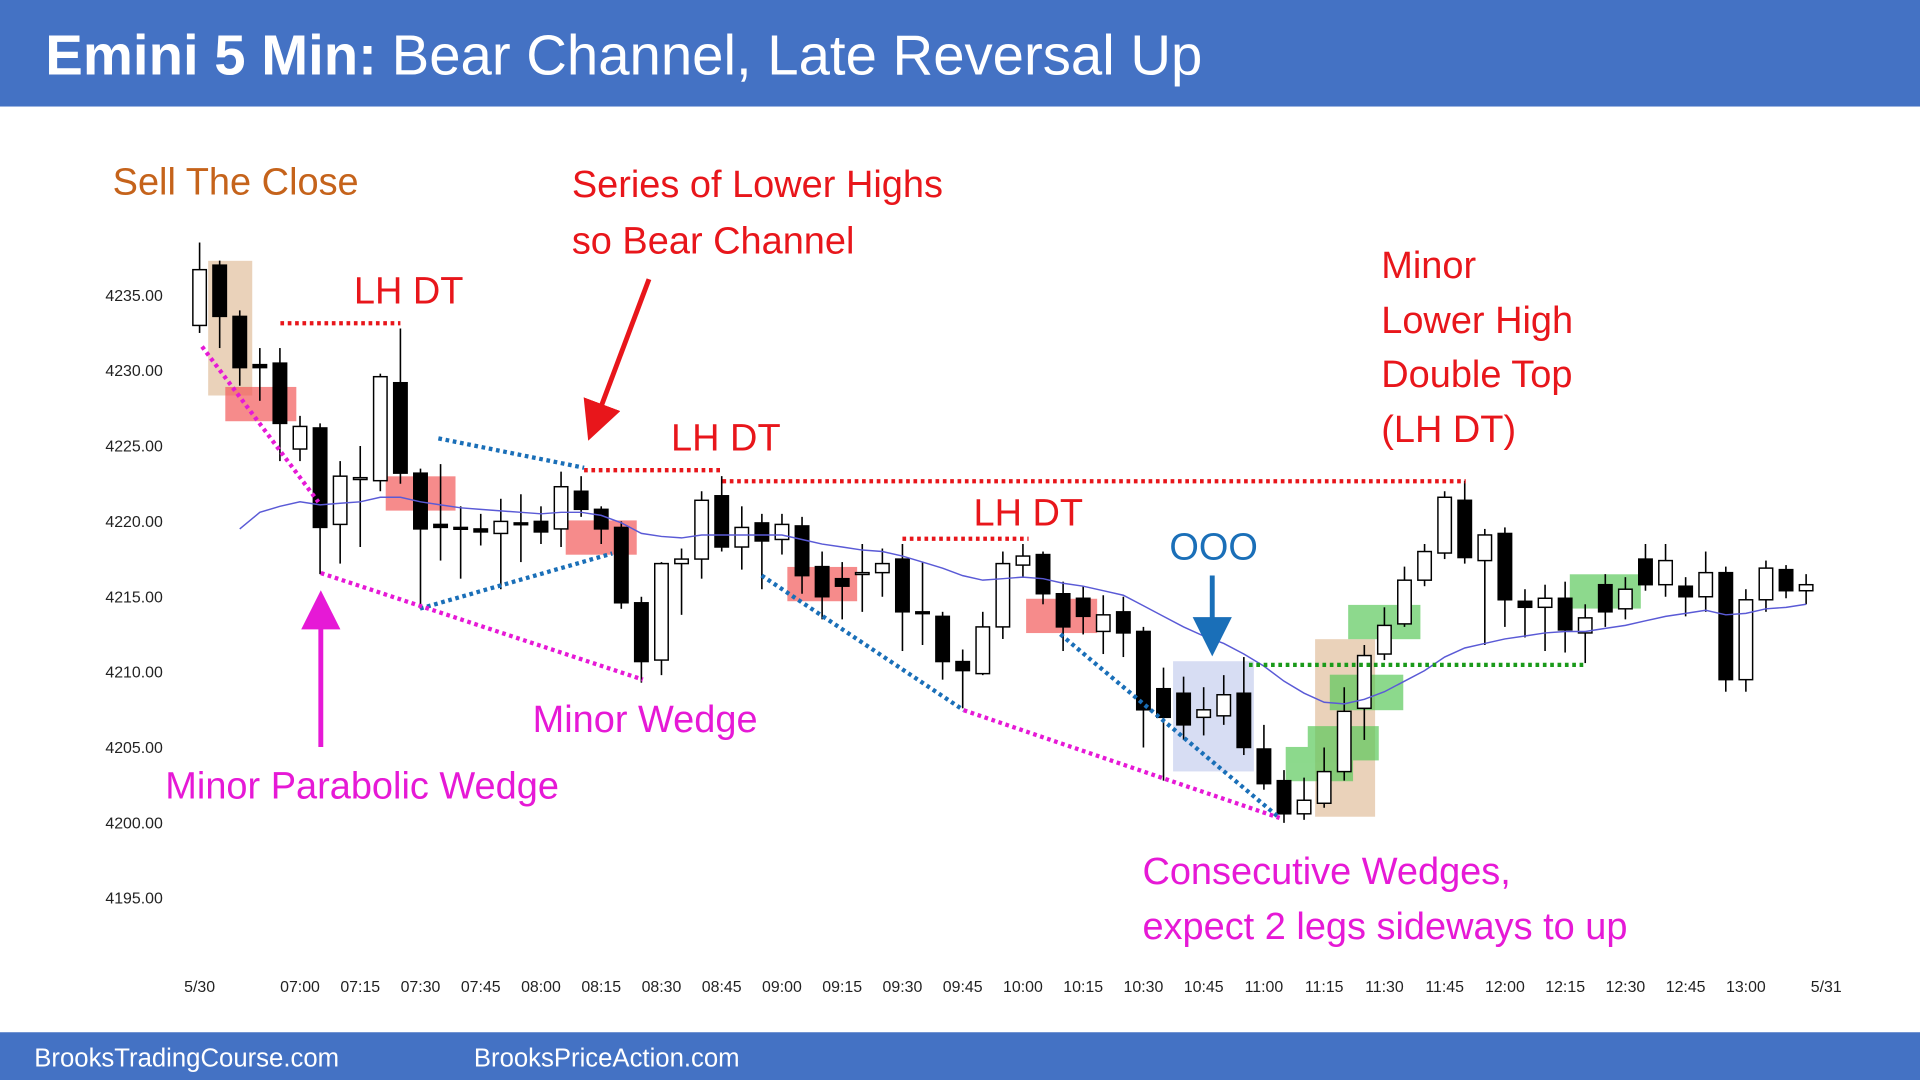  What do you see at coordinates (782, 987) in the screenshot?
I see `x-tick-label: 09:00` at bounding box center [782, 987].